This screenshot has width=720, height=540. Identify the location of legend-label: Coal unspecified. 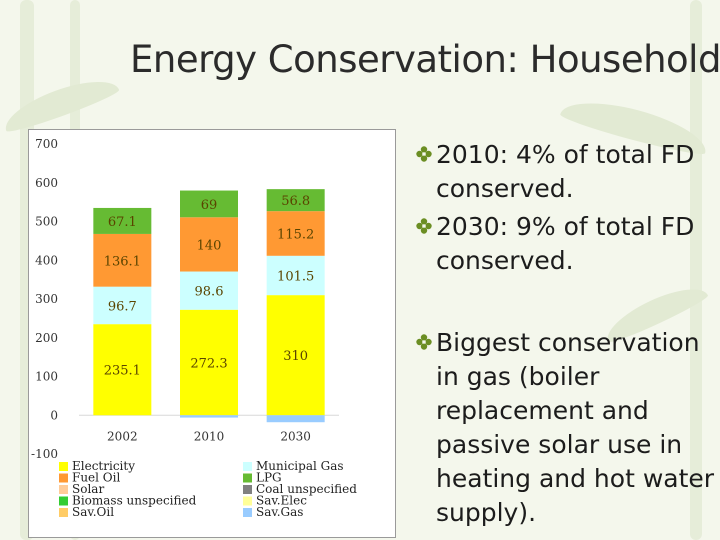
(306, 489).